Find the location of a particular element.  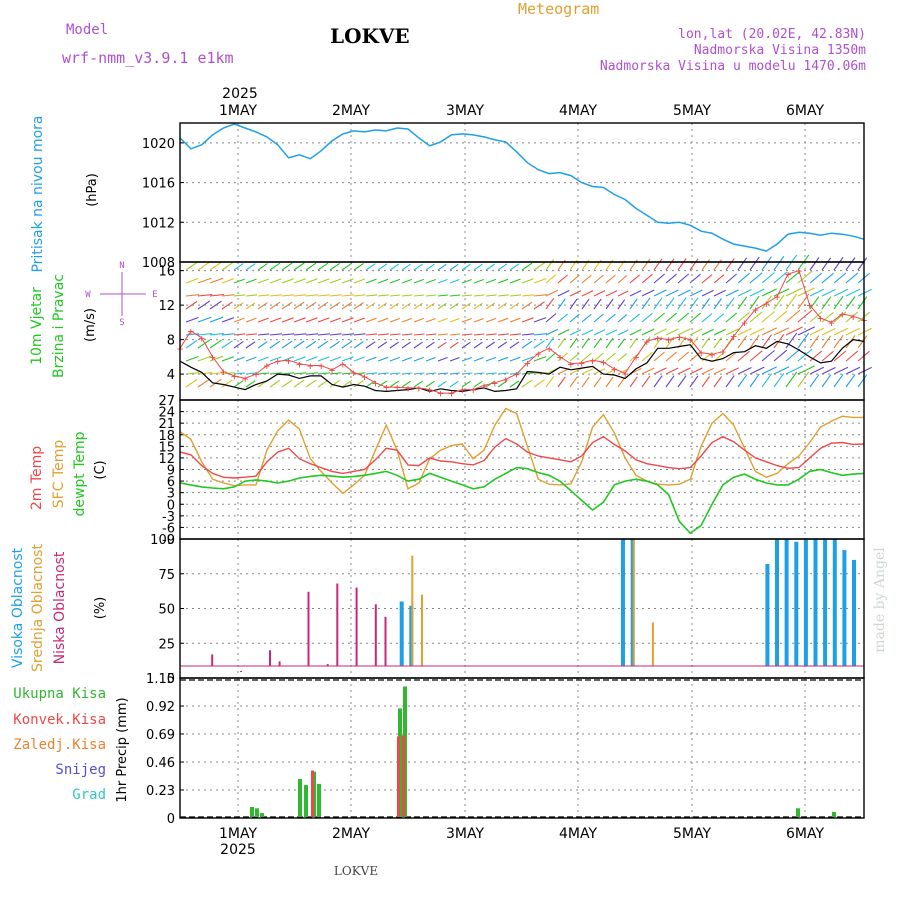

coords-label: lon,lat (20.02E, 42.83N) is located at coordinates (772, 34).